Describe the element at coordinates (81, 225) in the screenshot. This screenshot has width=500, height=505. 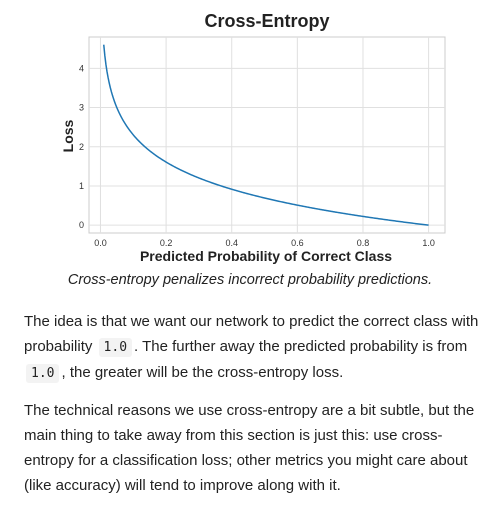
I see `y-tick-label: 0` at that location.